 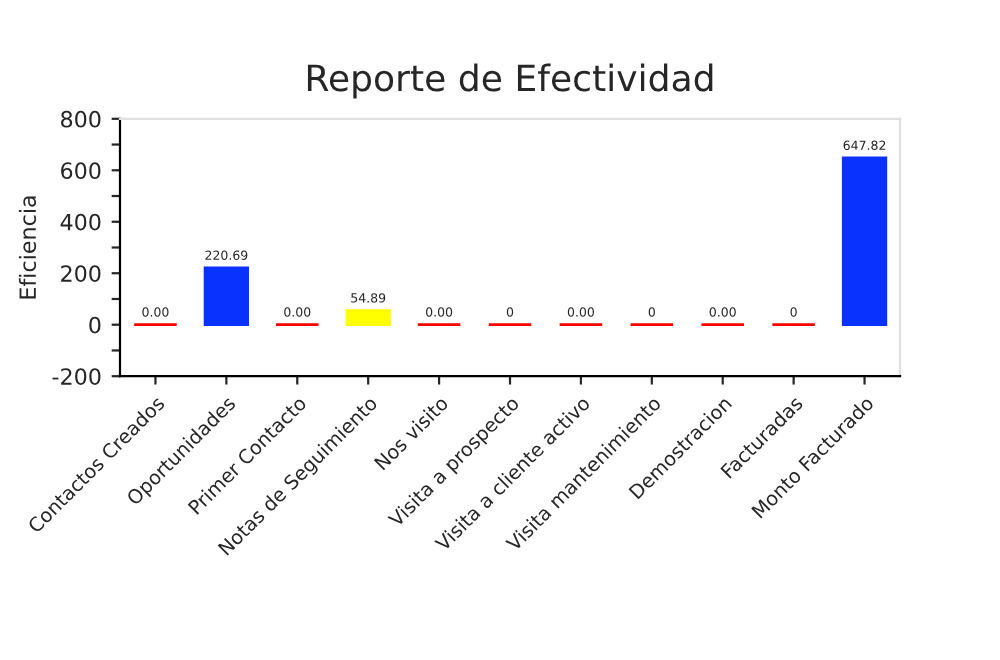 What do you see at coordinates (510, 81) in the screenshot?
I see `chart-title: Reporte de Efectividad` at bounding box center [510, 81].